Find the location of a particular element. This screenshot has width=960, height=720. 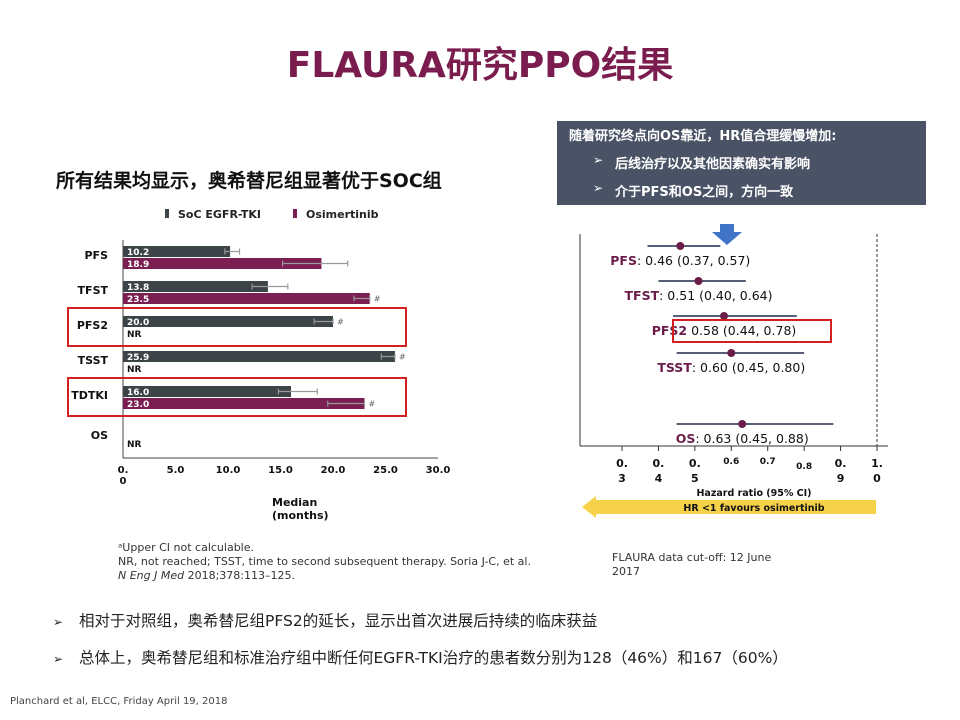

bottom-bullet: ➢ 相对于对照组，奥希替尼组PFS2的延长，显示出首次进展后持续的临床获益 is located at coordinates (325, 620).